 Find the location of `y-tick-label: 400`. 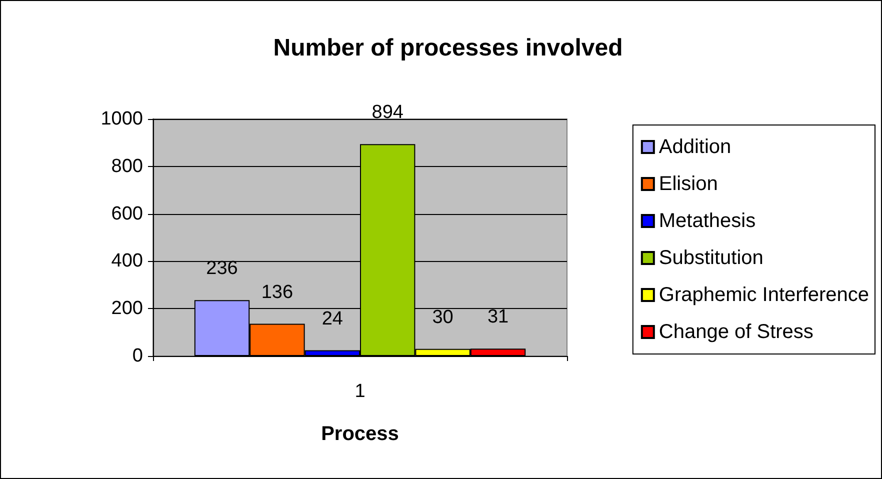

y-tick-label: 400 is located at coordinates (127, 261).